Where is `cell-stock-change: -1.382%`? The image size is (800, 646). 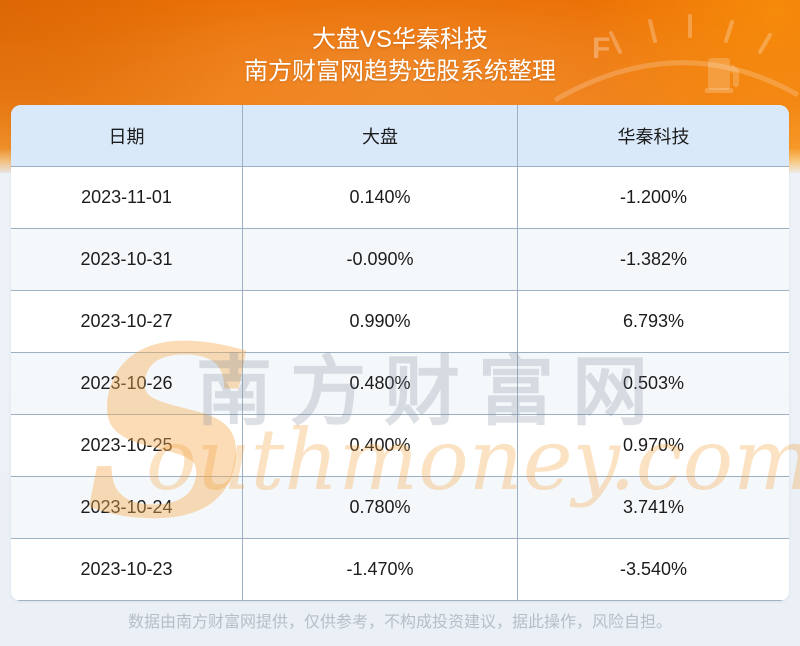
cell-stock-change: -1.382% is located at coordinates (653, 259).